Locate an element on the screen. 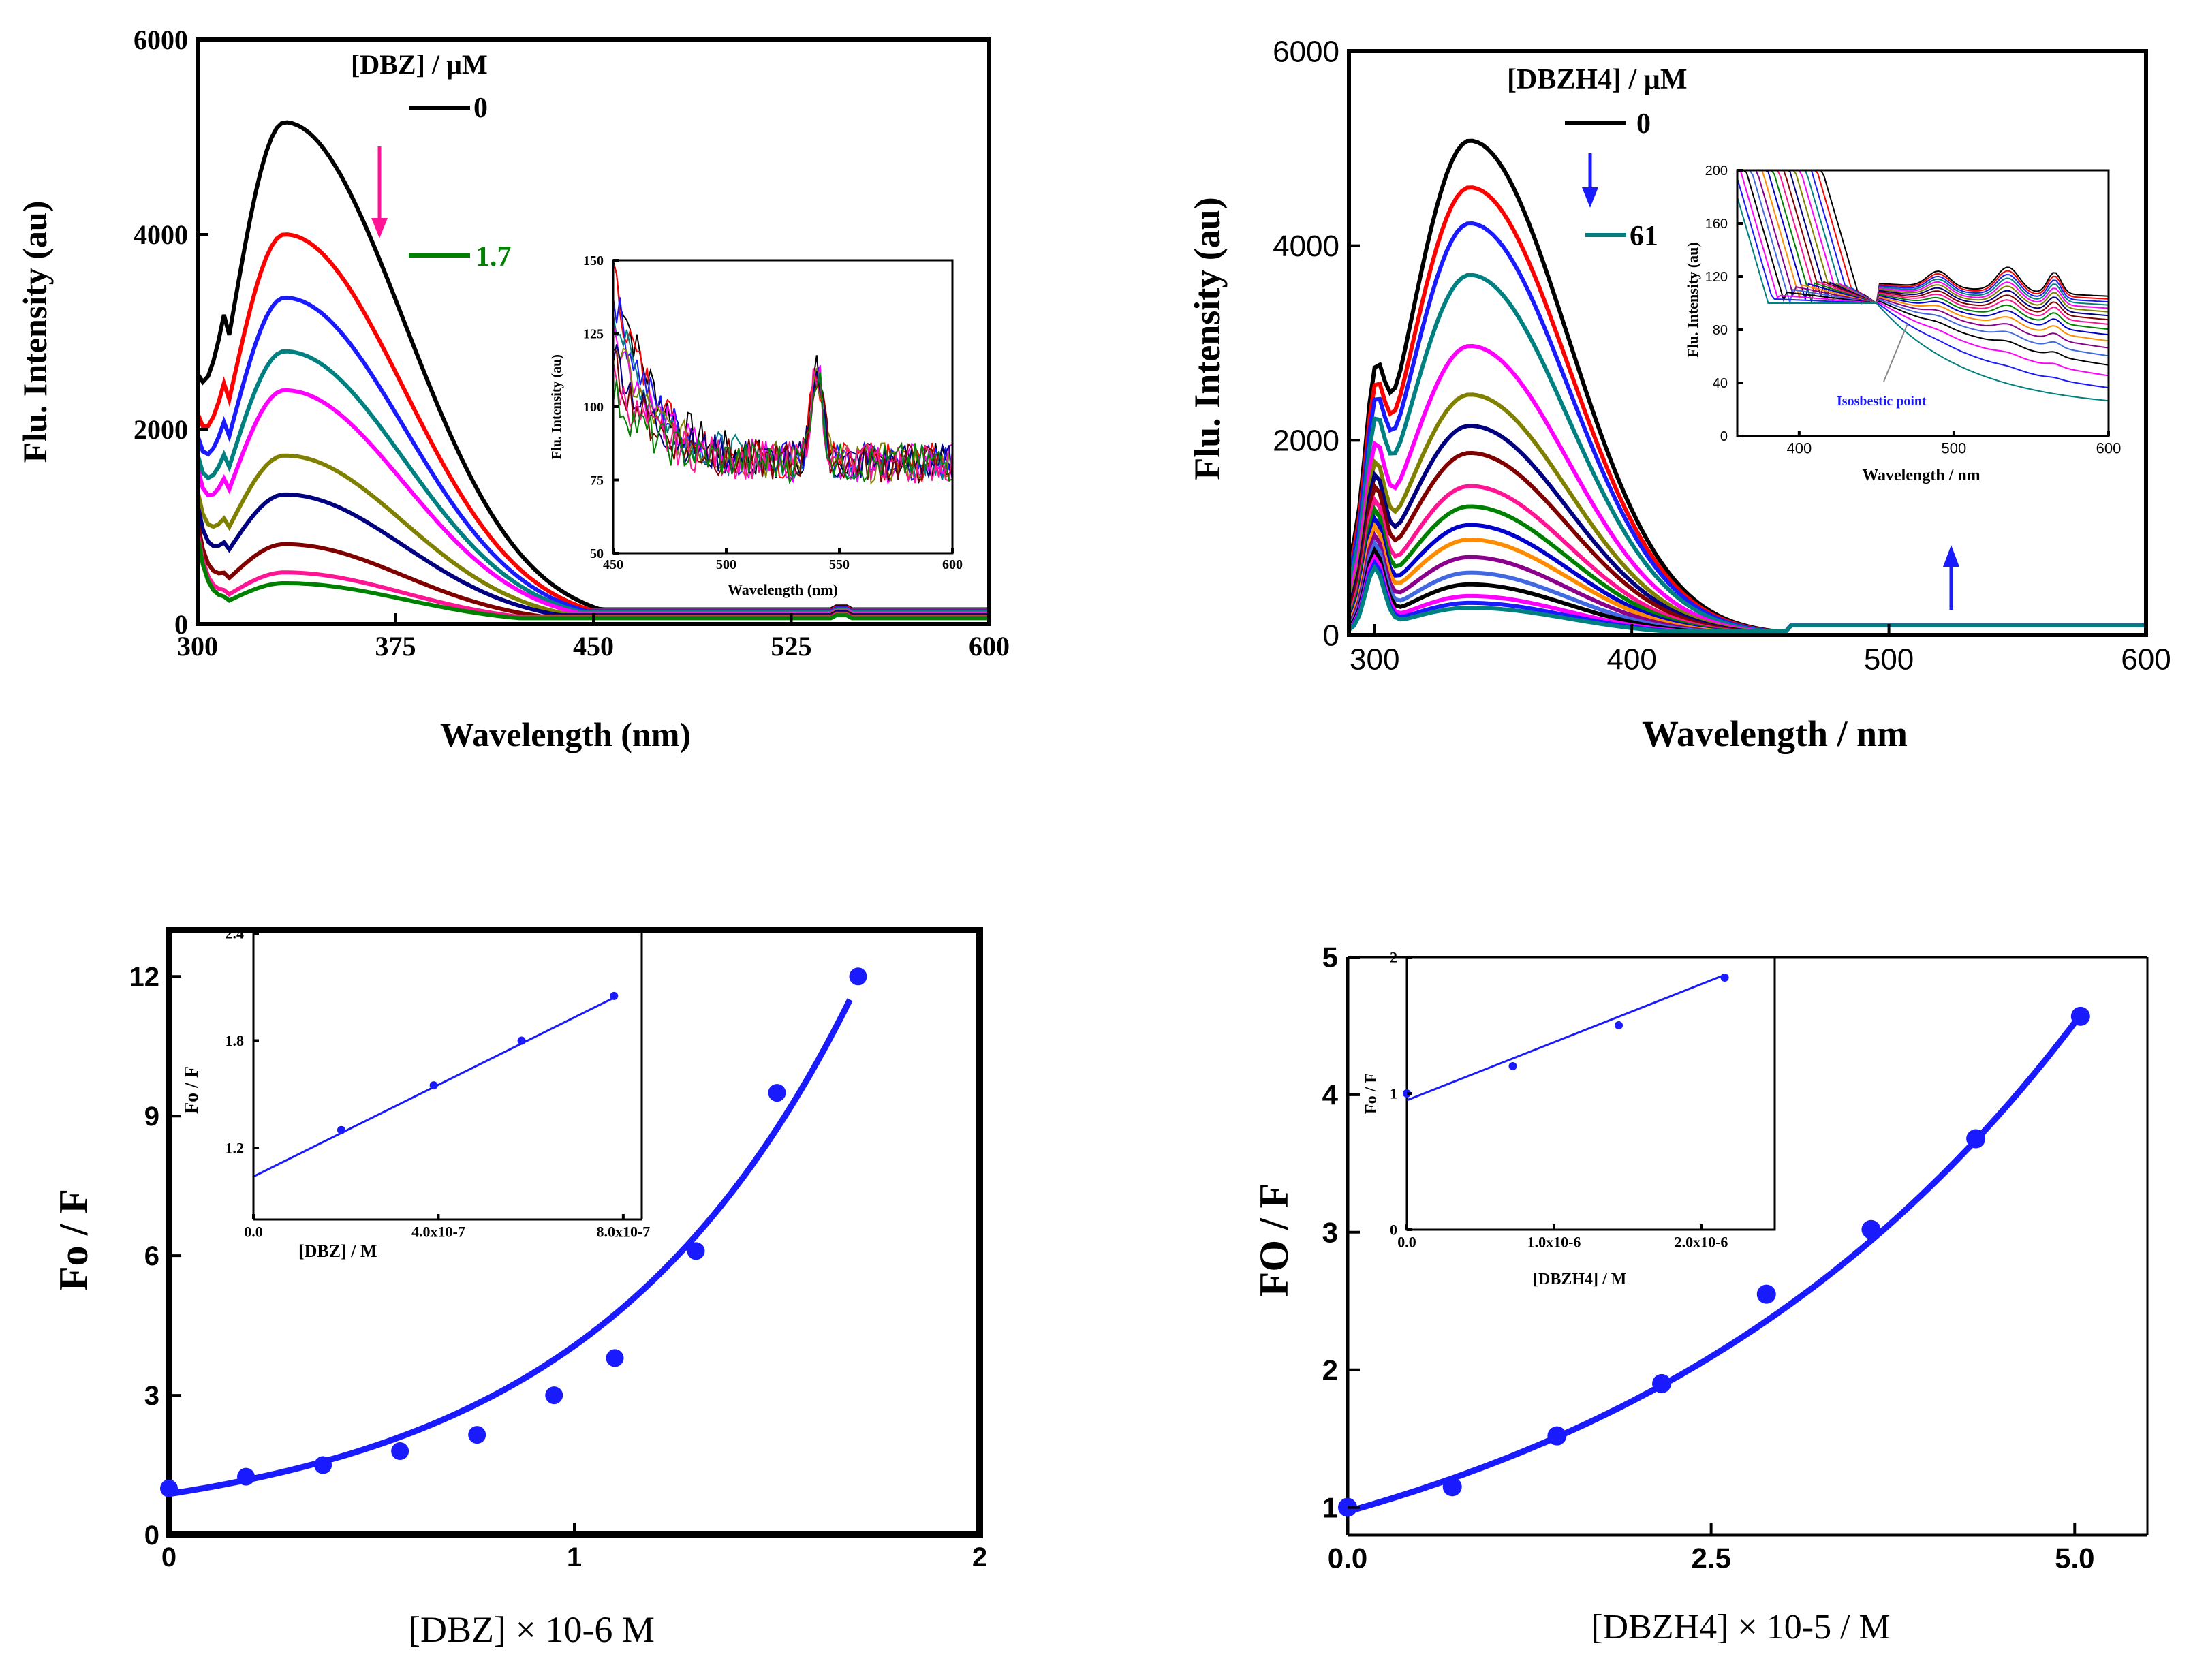 The width and height of the screenshot is (2191, 1680). panel-a-y-tick-label: 0 is located at coordinates (181, 624).